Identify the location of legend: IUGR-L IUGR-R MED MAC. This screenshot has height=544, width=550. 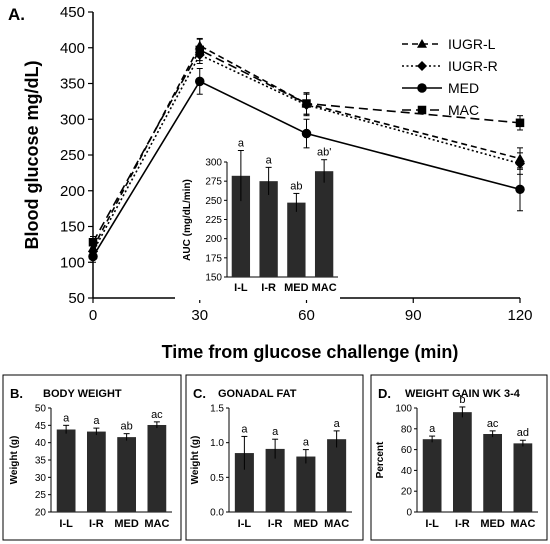
(450, 77).